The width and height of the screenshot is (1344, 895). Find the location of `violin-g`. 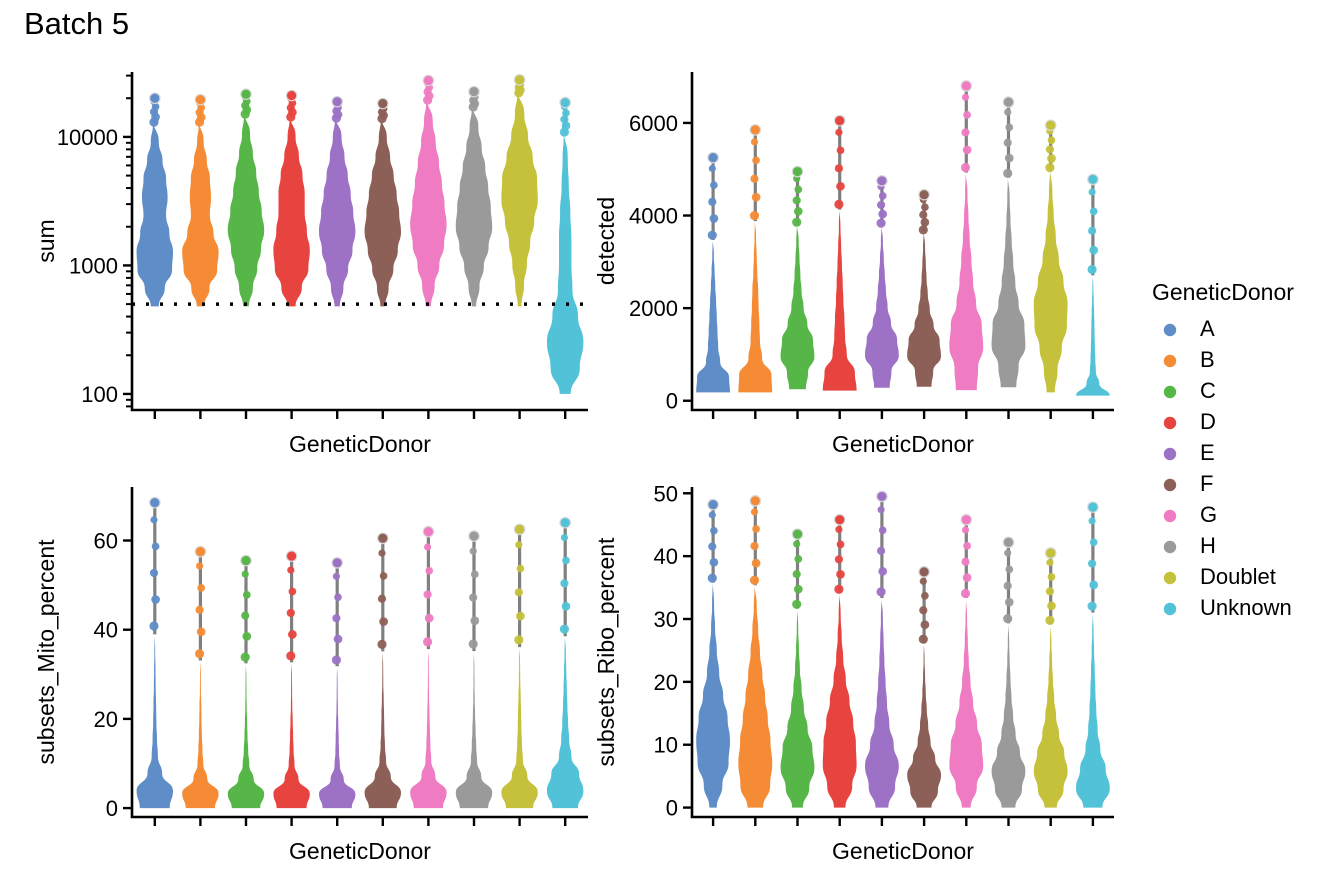

violin-g is located at coordinates (966, 235).